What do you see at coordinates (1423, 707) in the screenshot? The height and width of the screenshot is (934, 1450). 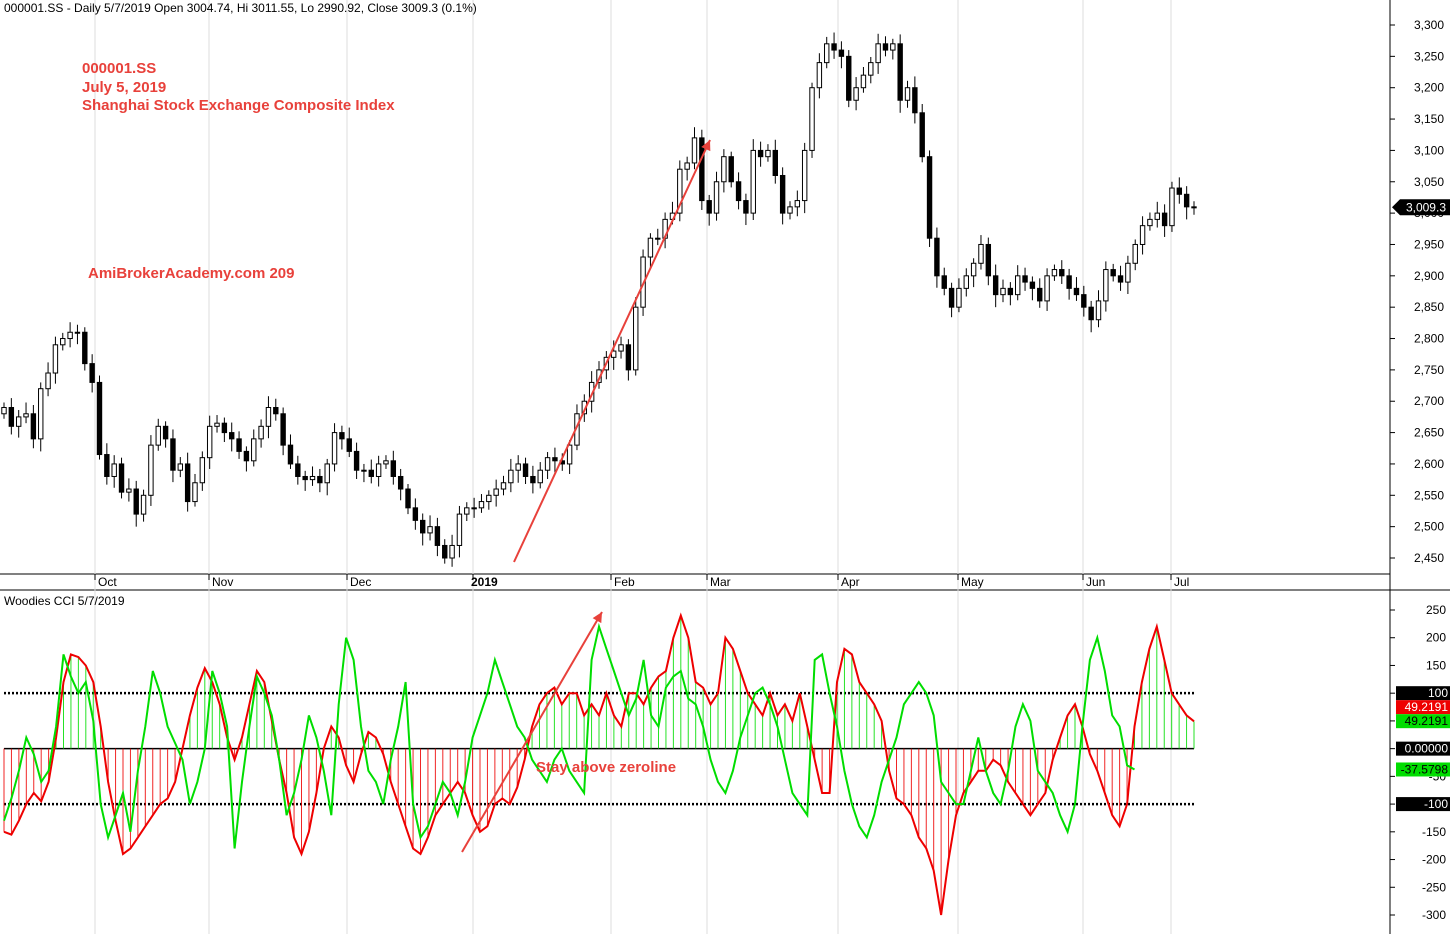 I see `cci-slow-value-tag: 49.2191` at bounding box center [1423, 707].